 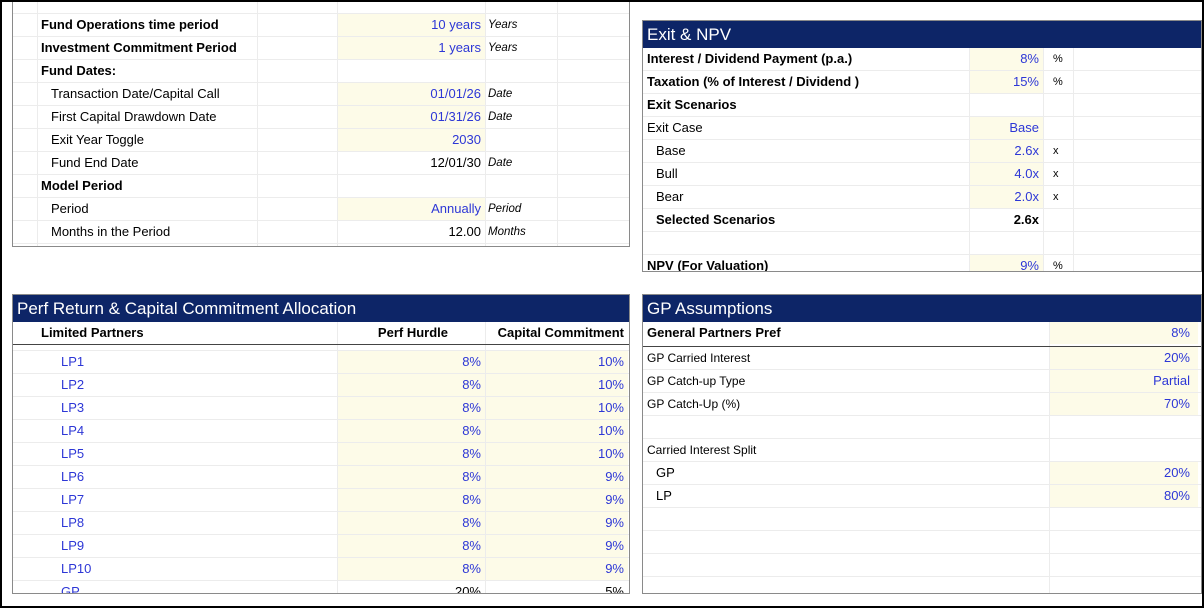 What do you see at coordinates (670, 196) in the screenshot?
I see `exit-row-label: Bear` at bounding box center [670, 196].